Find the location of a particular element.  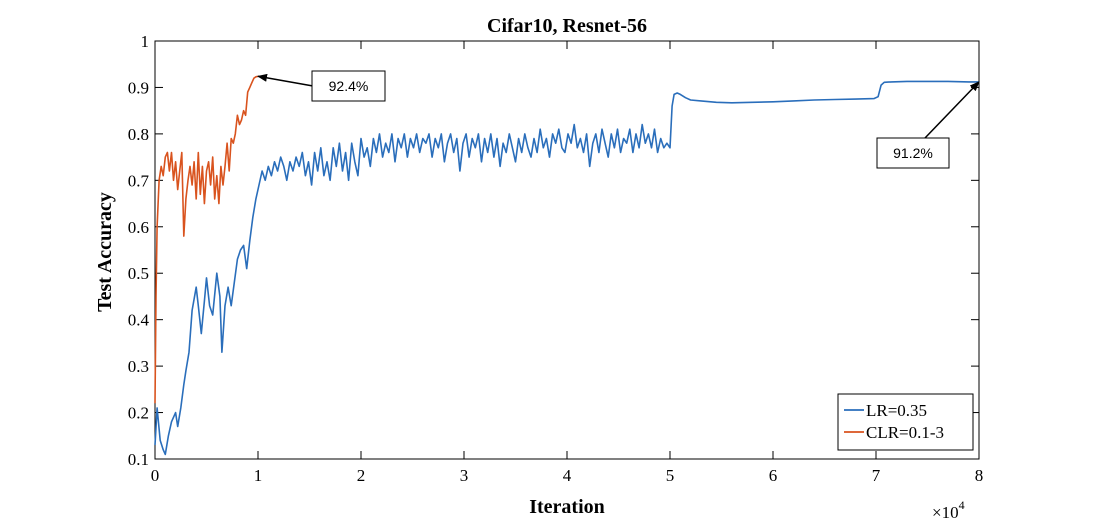

x-scale-multiplier: ×10⁴ is located at coordinates (948, 510).